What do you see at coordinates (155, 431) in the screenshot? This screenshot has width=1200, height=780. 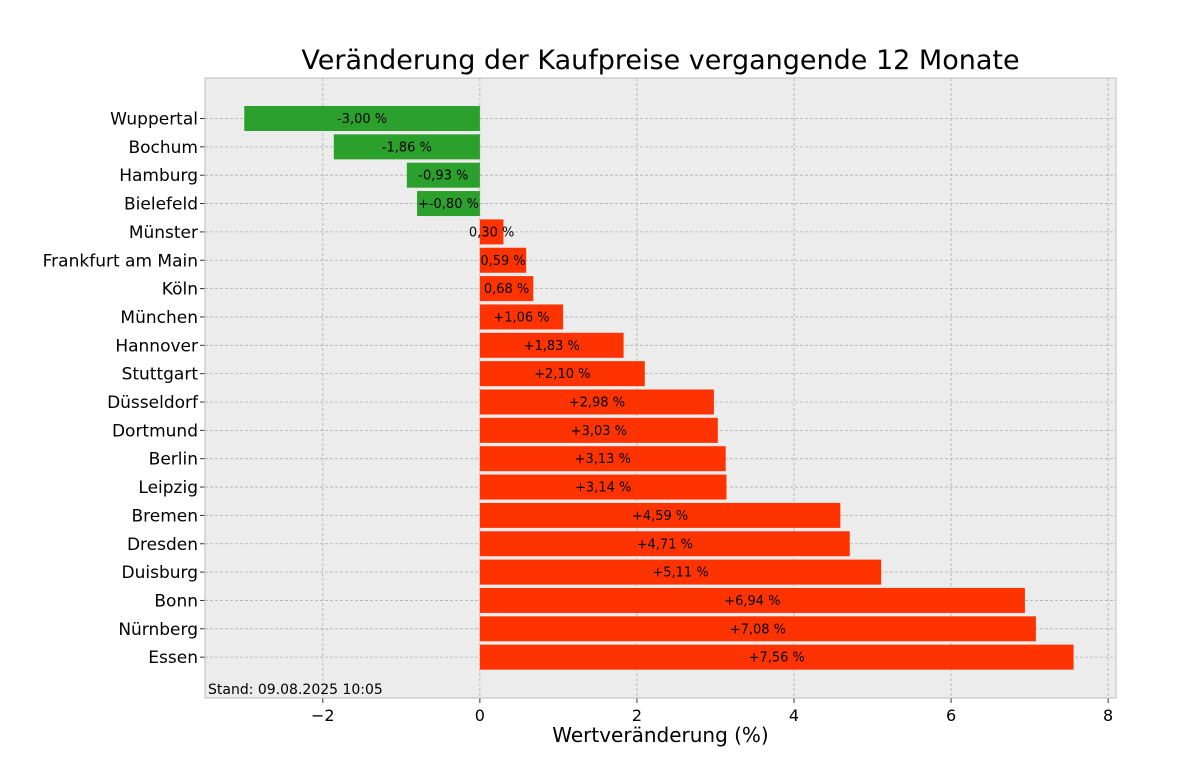 I see `y-tick-label: Dortmund` at bounding box center [155, 431].